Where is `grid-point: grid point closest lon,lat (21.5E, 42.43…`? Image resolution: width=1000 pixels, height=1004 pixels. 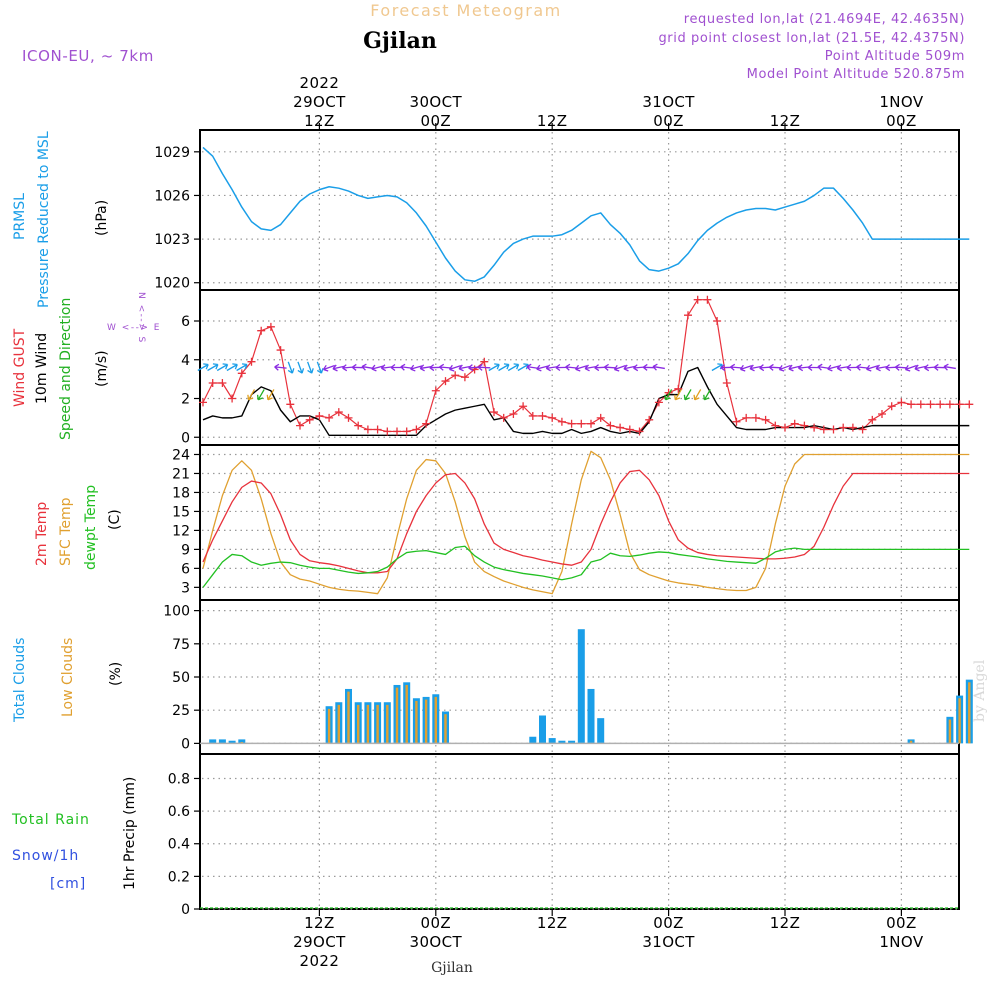
grid-point: grid point closest lon,lat (21.5E, 42.43… is located at coordinates (811, 38).